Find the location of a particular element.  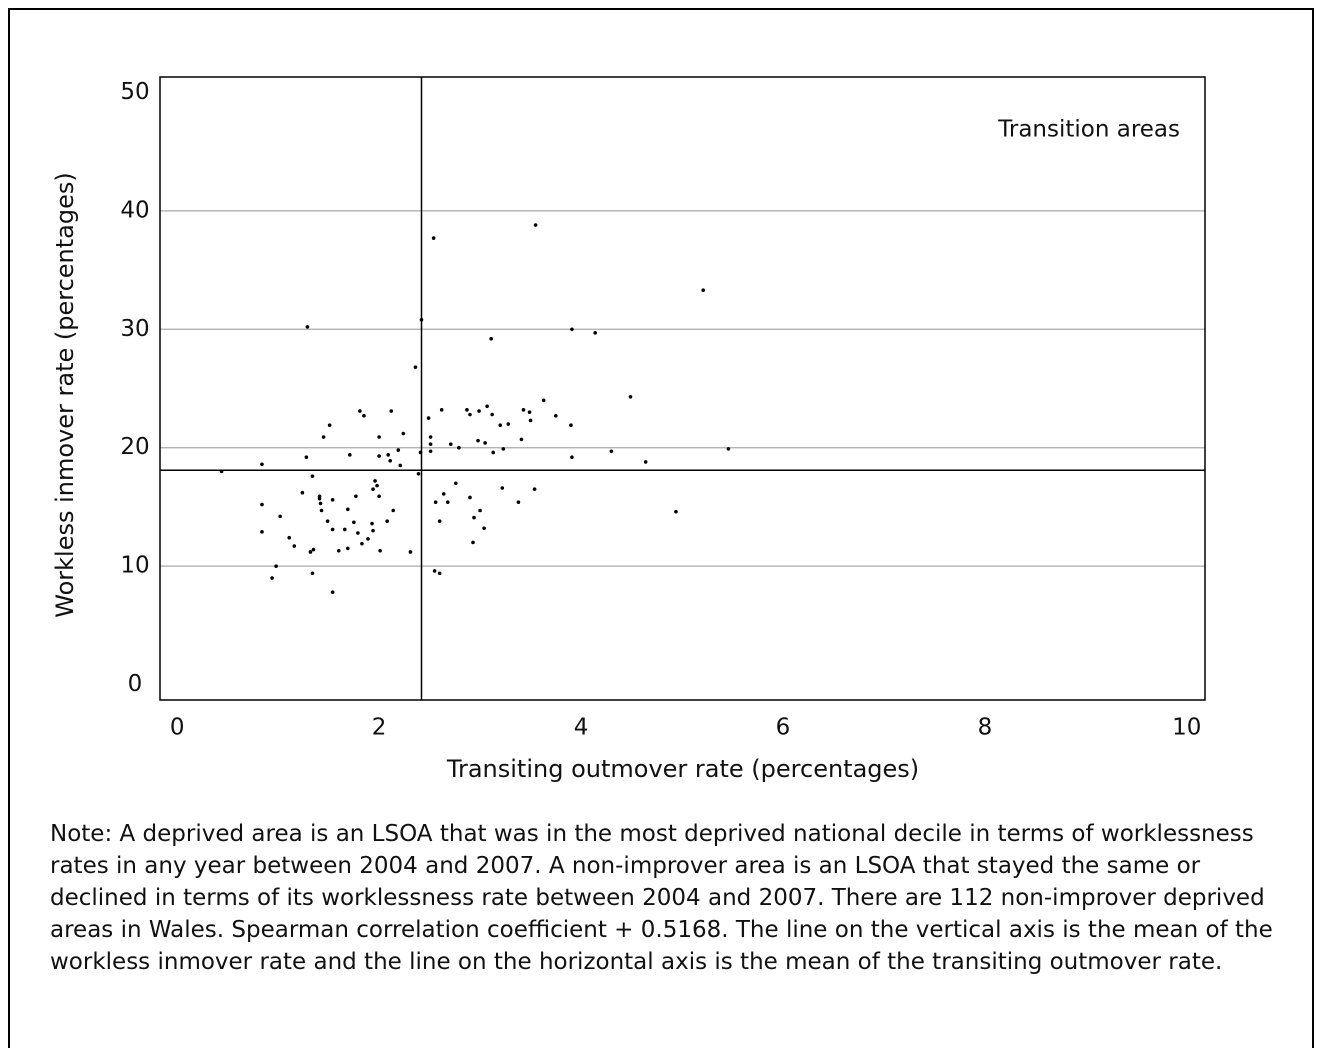

x-tick-label: 6 is located at coordinates (783, 728).